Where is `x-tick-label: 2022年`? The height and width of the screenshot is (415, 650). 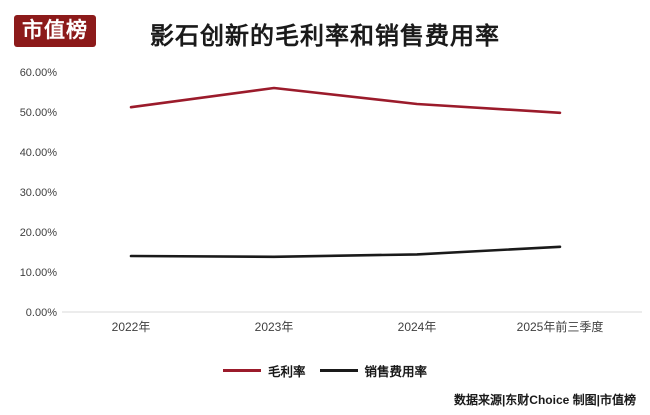
x-tick-label: 2022年 is located at coordinates (131, 327).